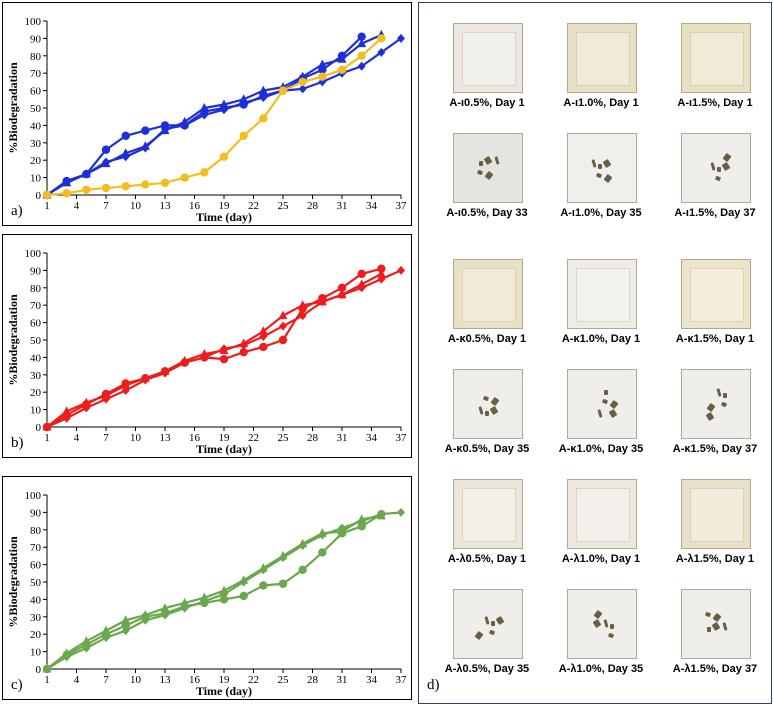 This screenshot has width=773, height=705. Describe the element at coordinates (17, 443) in the screenshot. I see `panel-label-b: b)` at that location.